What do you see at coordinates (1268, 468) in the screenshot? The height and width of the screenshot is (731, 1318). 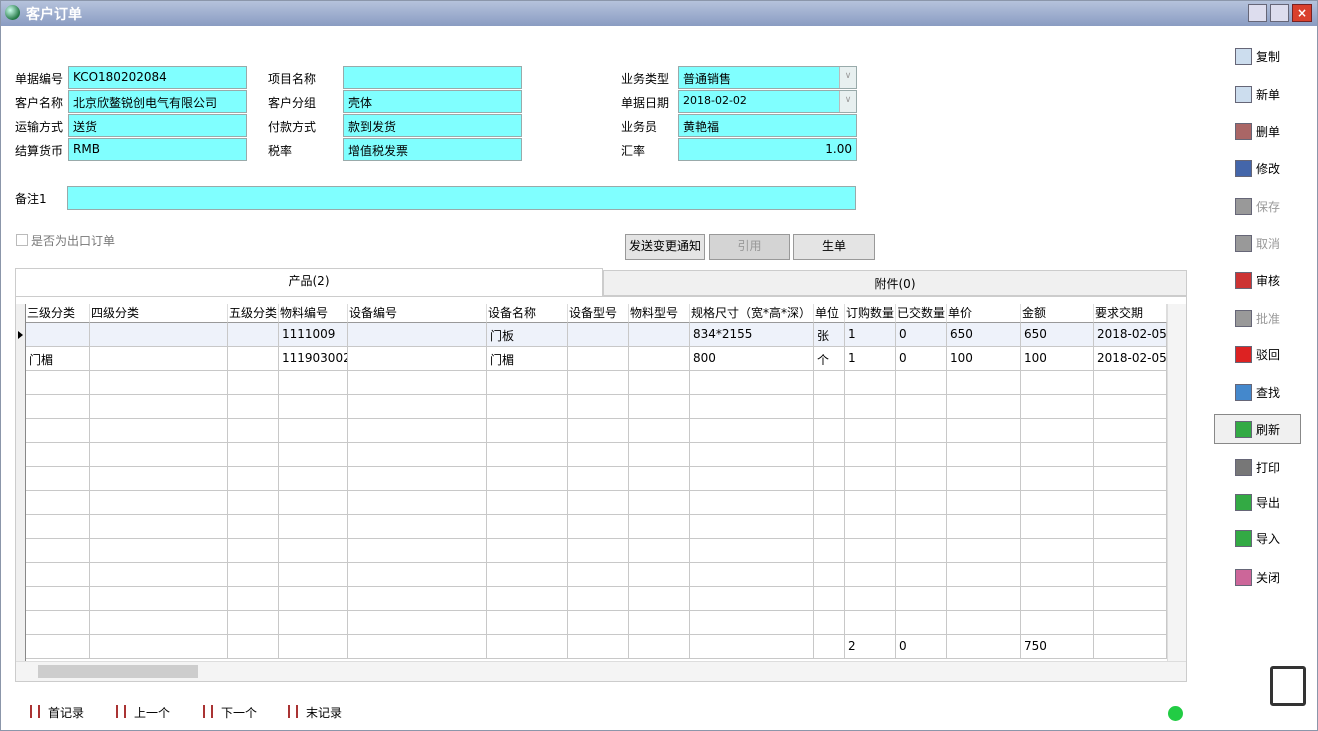 I see `toolbar-button: 打印` at bounding box center [1268, 468].